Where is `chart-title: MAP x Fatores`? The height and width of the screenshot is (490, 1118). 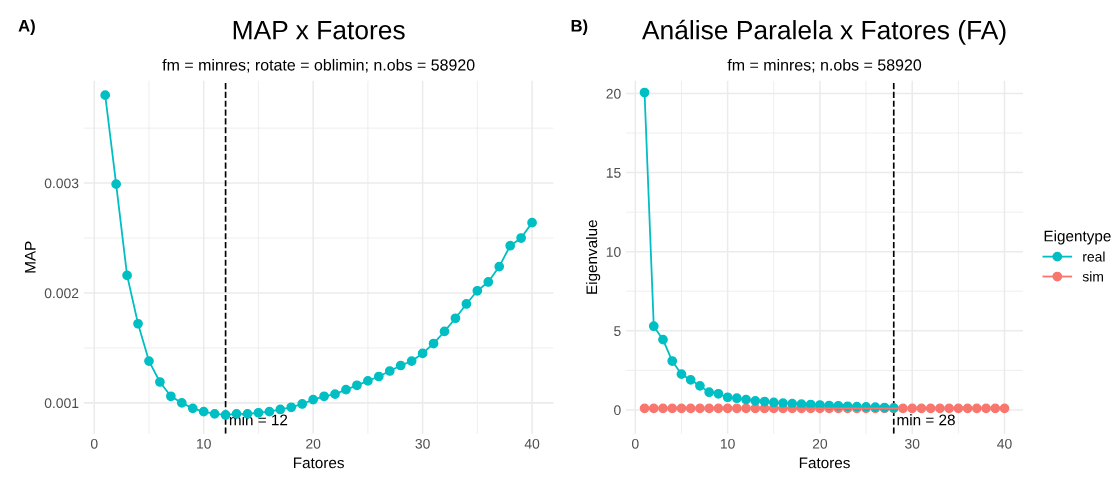 chart-title: MAP x Fatores is located at coordinates (319, 30).